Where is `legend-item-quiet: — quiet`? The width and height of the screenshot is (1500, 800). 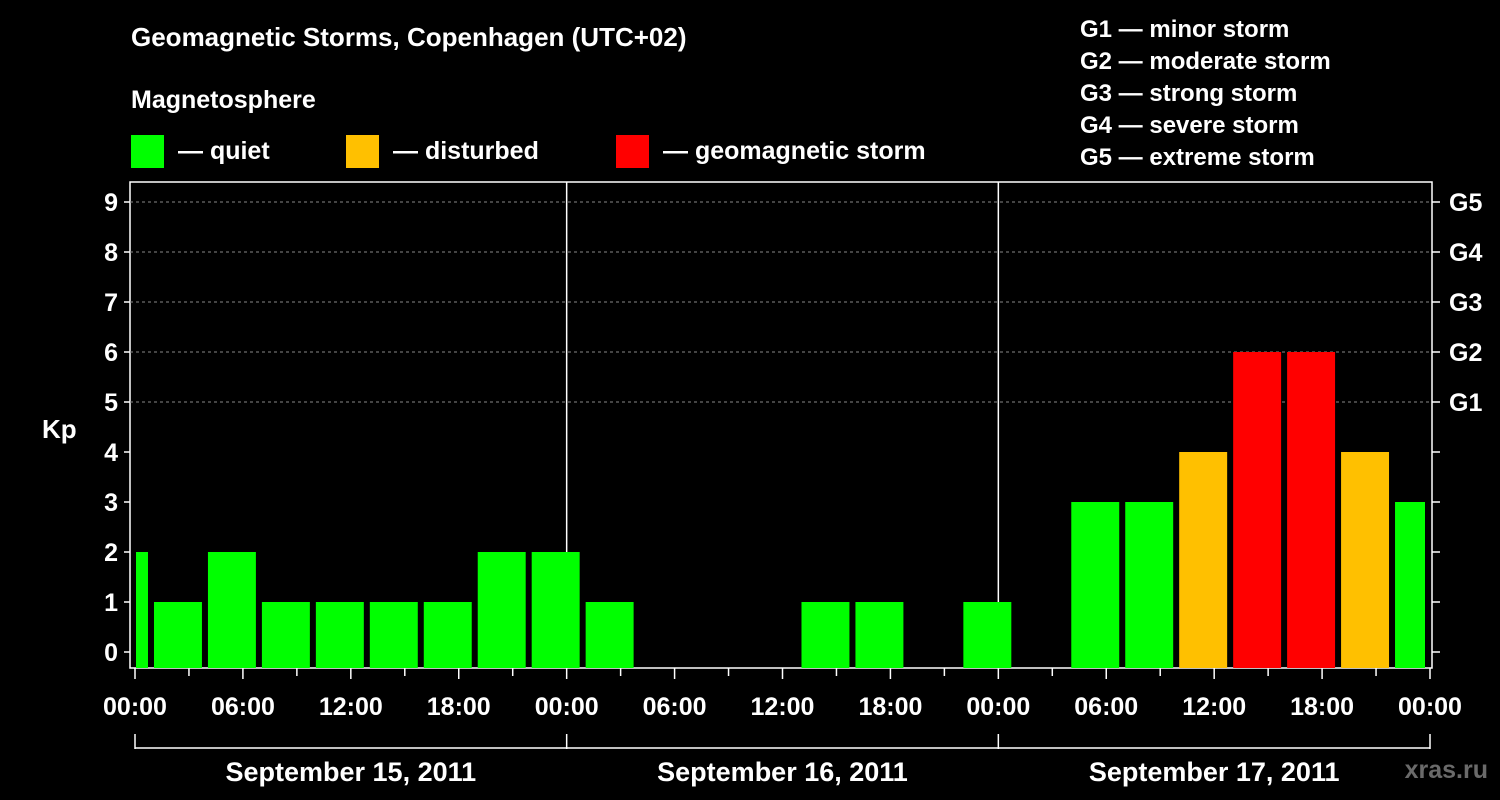
legend-item-quiet: — quiet is located at coordinates (200, 151).